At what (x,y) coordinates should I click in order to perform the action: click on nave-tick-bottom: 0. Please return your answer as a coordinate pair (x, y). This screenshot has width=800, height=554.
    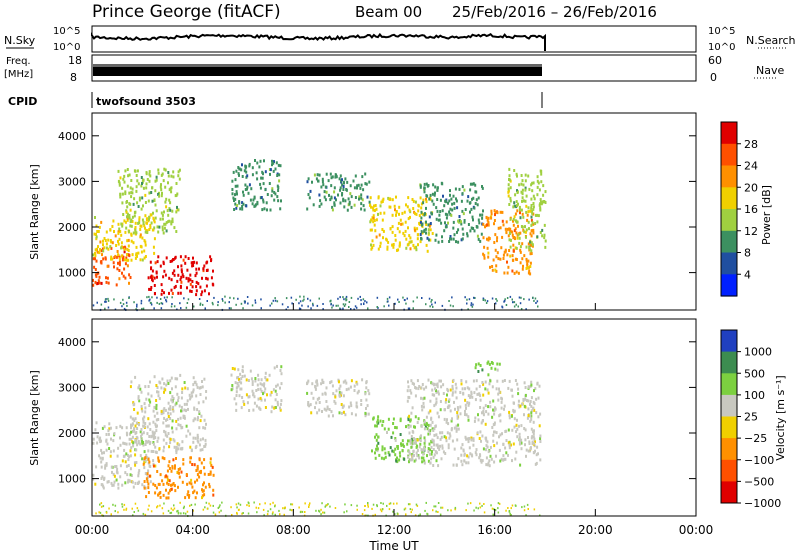
    Looking at the image, I should click on (713, 77).